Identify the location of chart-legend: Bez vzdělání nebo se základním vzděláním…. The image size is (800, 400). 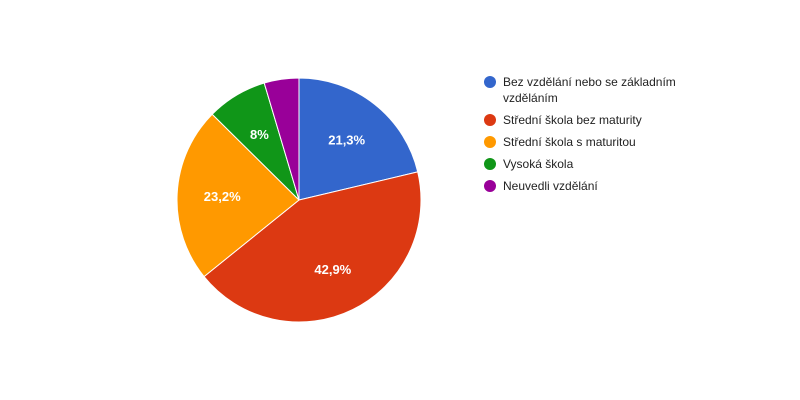
(594, 137).